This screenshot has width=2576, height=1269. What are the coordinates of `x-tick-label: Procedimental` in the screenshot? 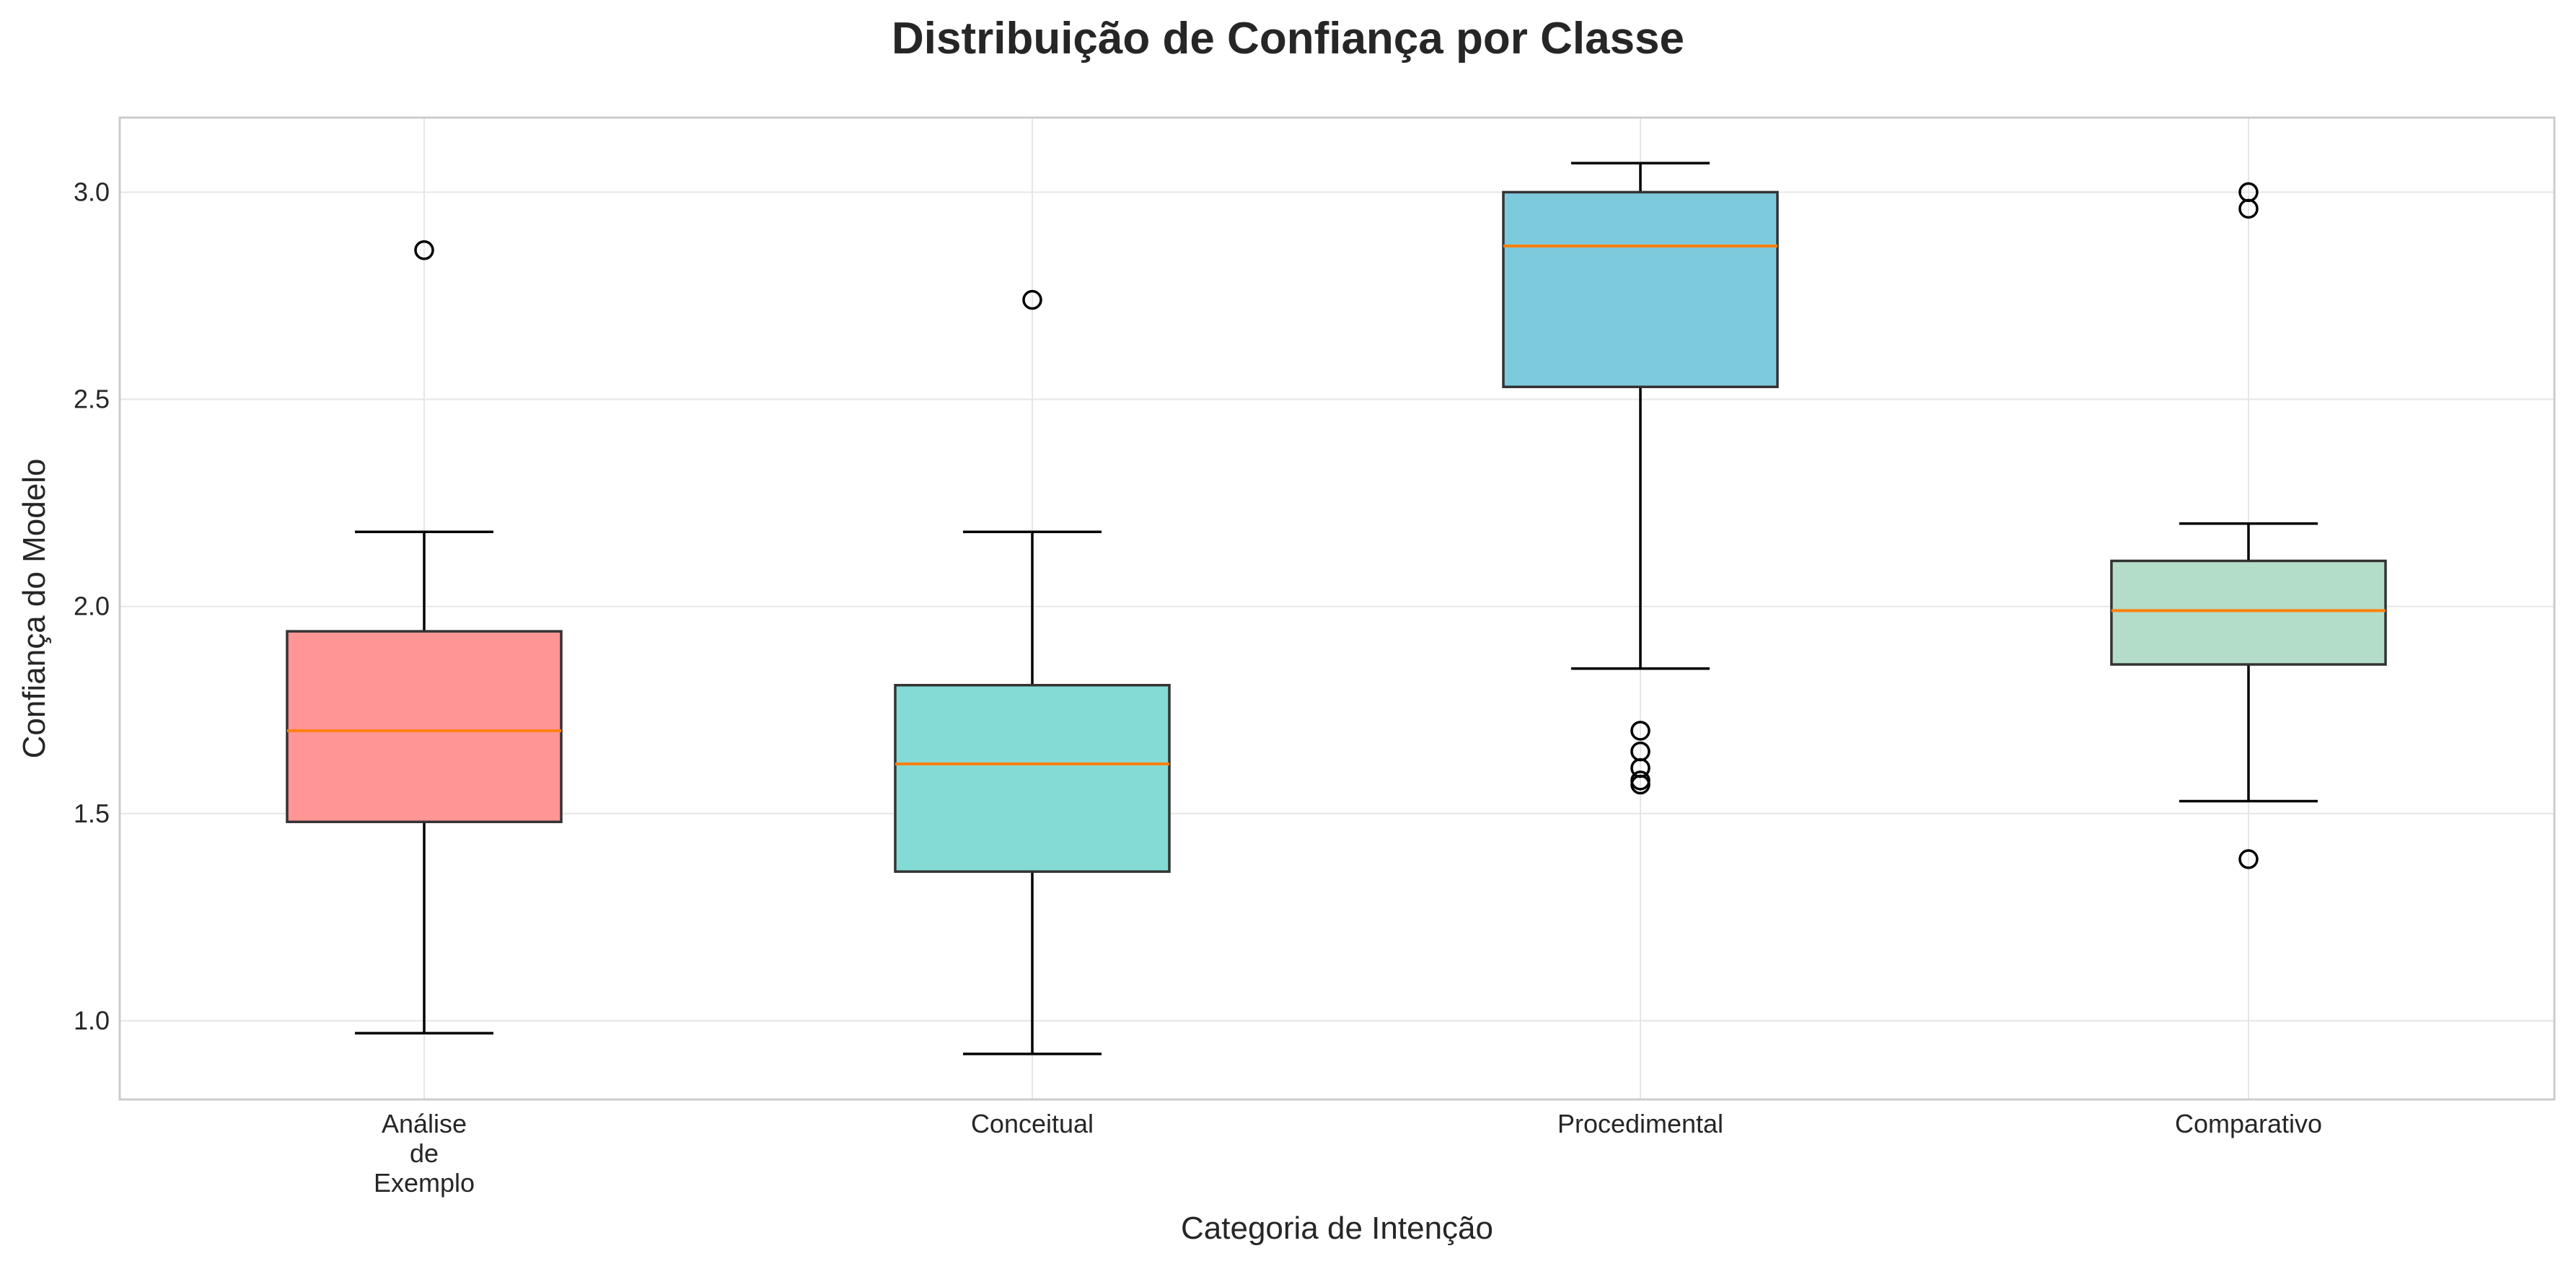 It's located at (1640, 1123).